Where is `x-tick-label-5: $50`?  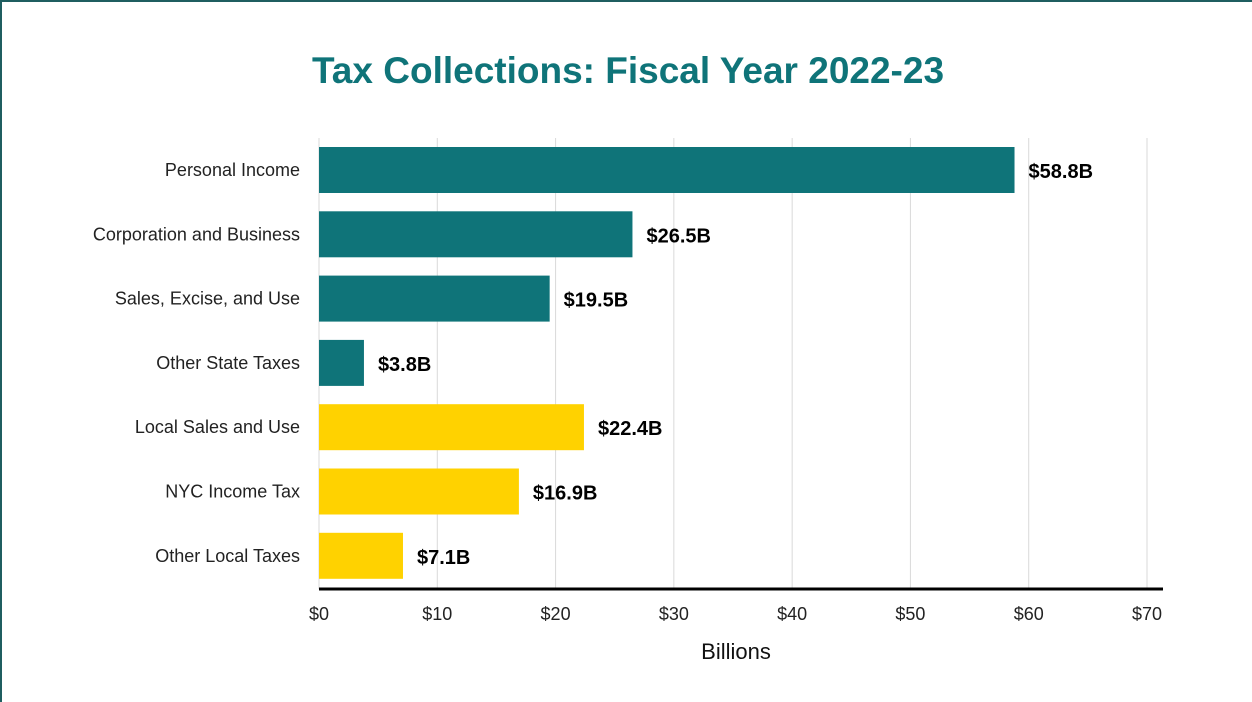 x-tick-label-5: $50 is located at coordinates (910, 614).